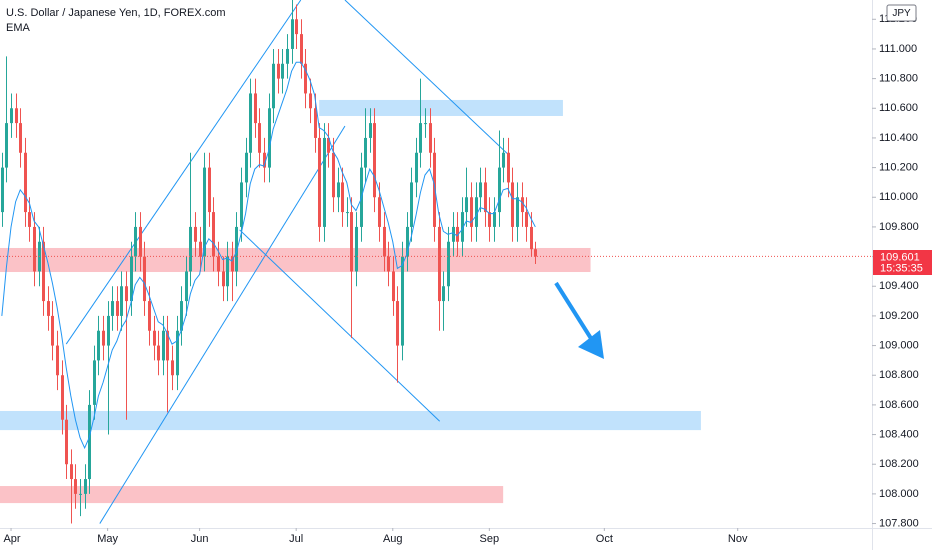 Image resolution: width=932 pixels, height=550 pixels. I want to click on trendline, so click(340, 325).